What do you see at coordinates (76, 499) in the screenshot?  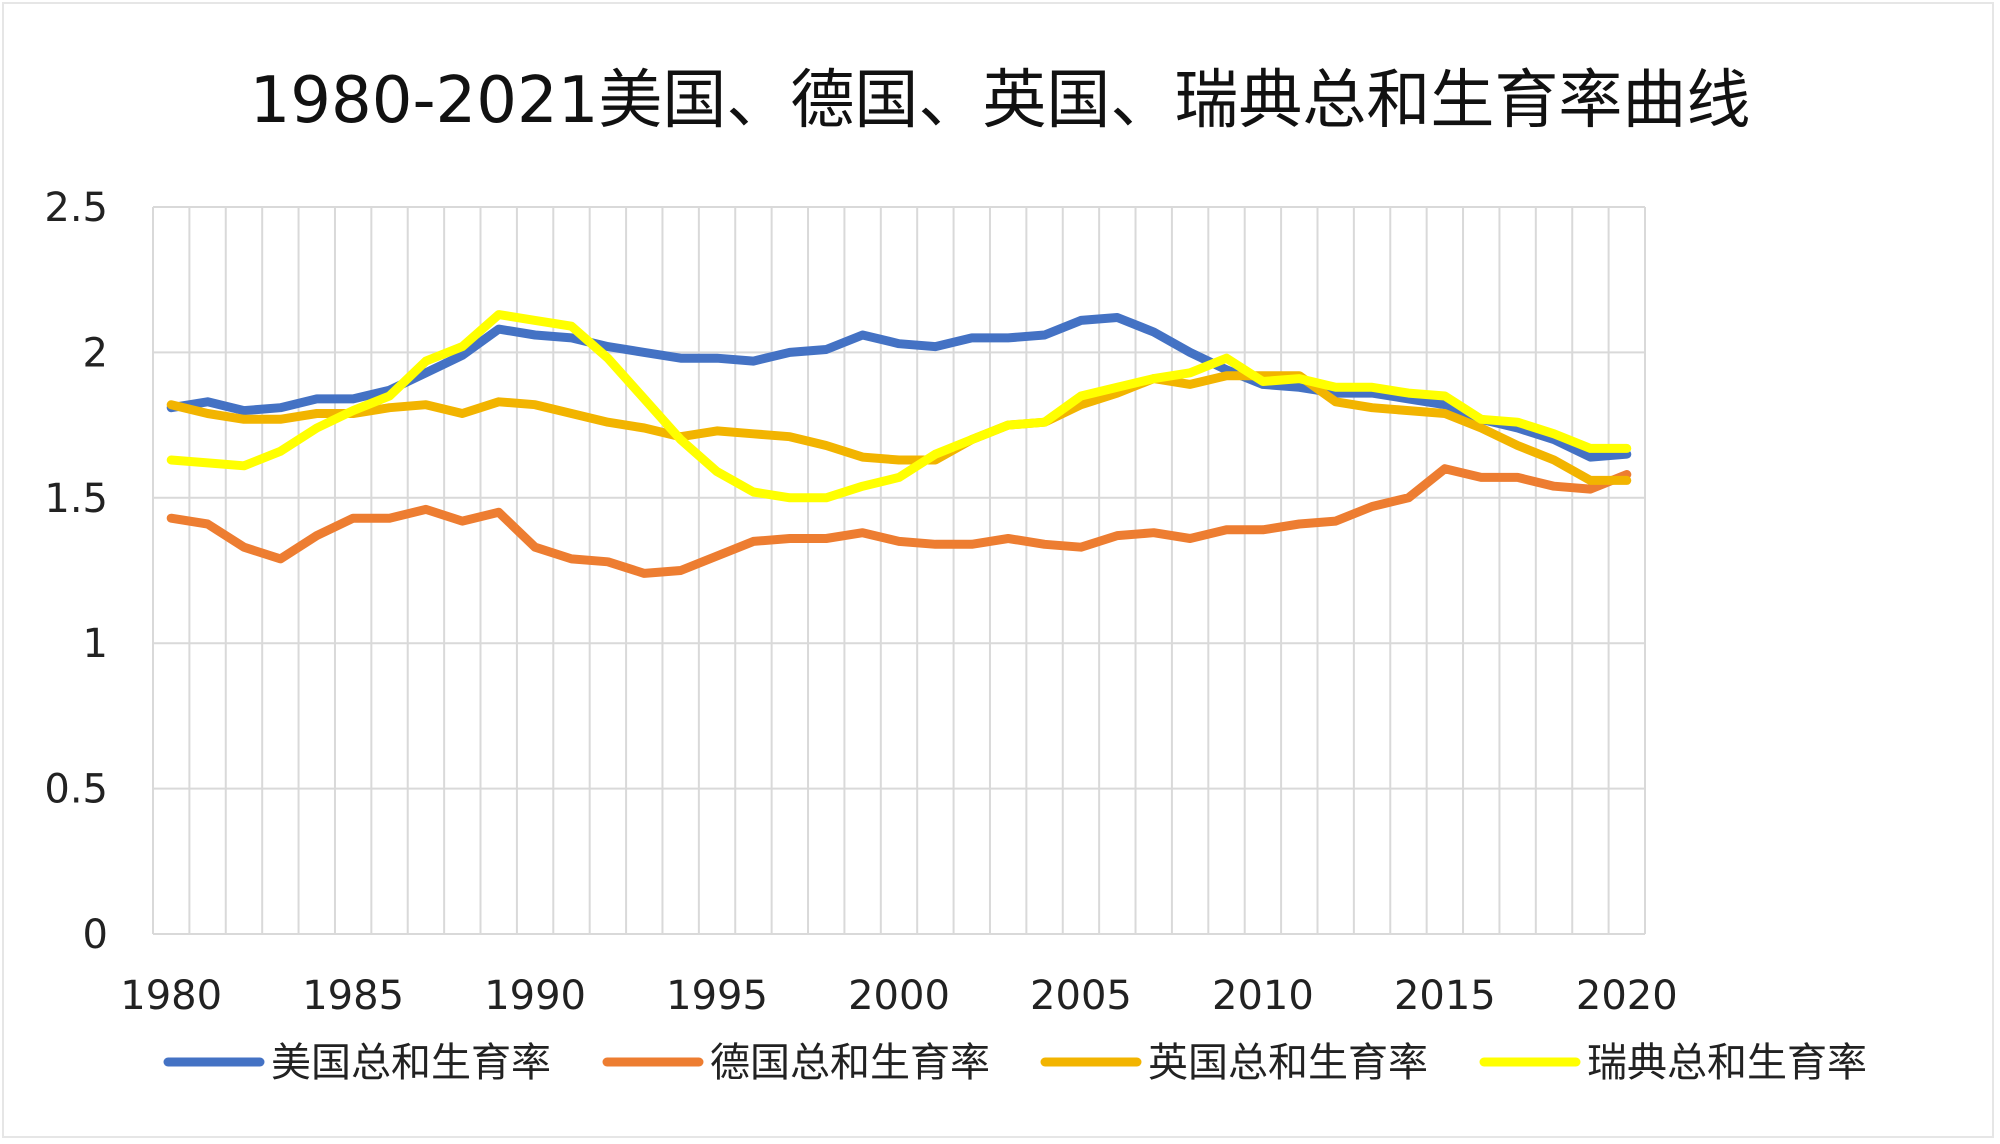 I see `y-tick-label: 1.5` at bounding box center [76, 499].